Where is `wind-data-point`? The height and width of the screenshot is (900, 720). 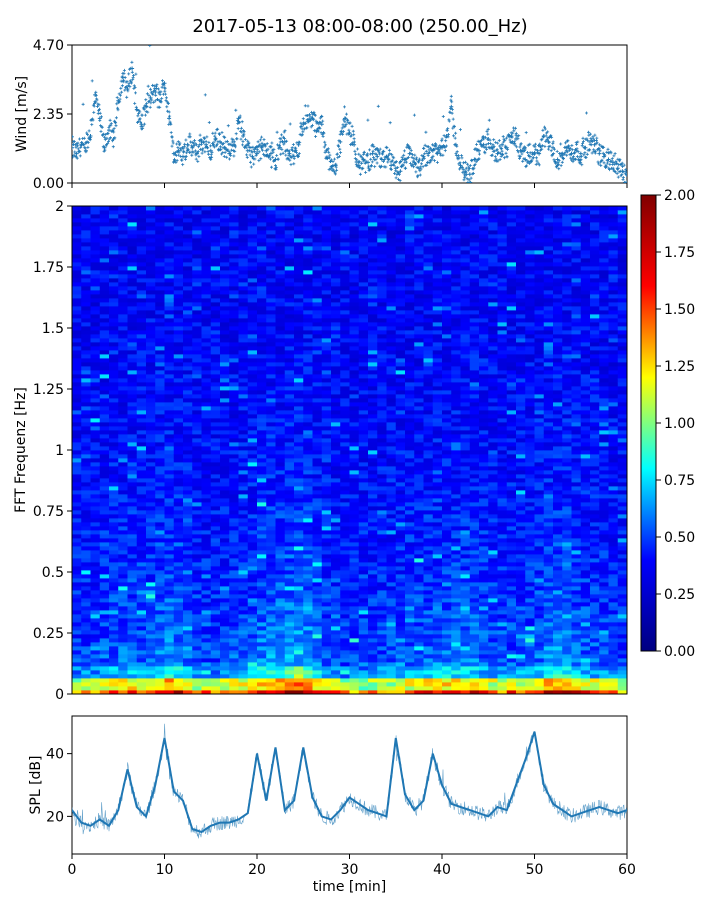
wind-data-point is located at coordinates (340, 141).